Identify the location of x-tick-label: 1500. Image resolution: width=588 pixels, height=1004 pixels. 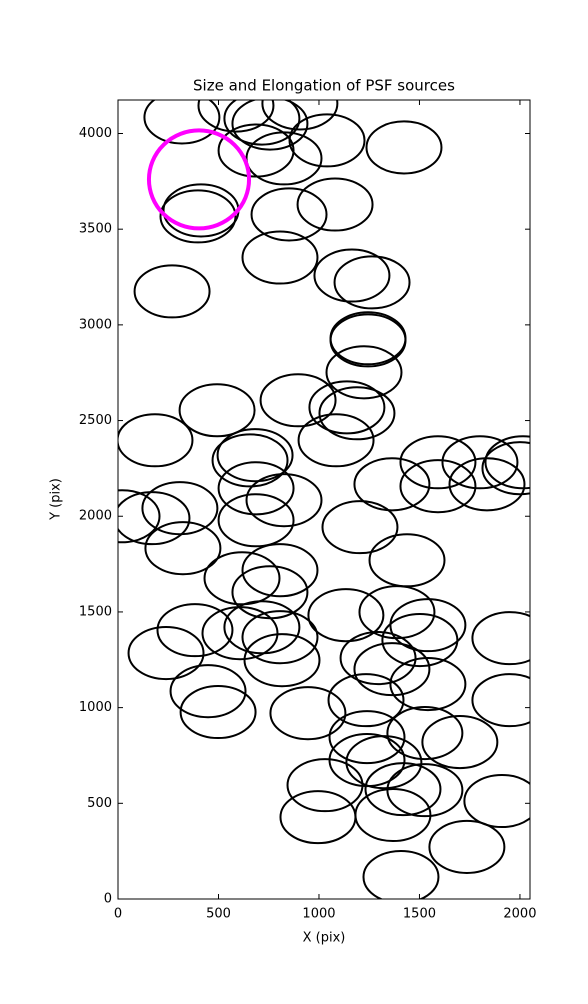
(419, 914).